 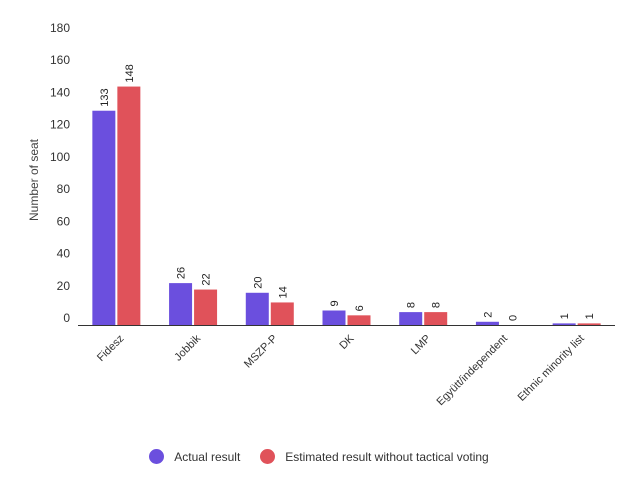 I want to click on legend-item-actual: Actual result, so click(x=194, y=456).